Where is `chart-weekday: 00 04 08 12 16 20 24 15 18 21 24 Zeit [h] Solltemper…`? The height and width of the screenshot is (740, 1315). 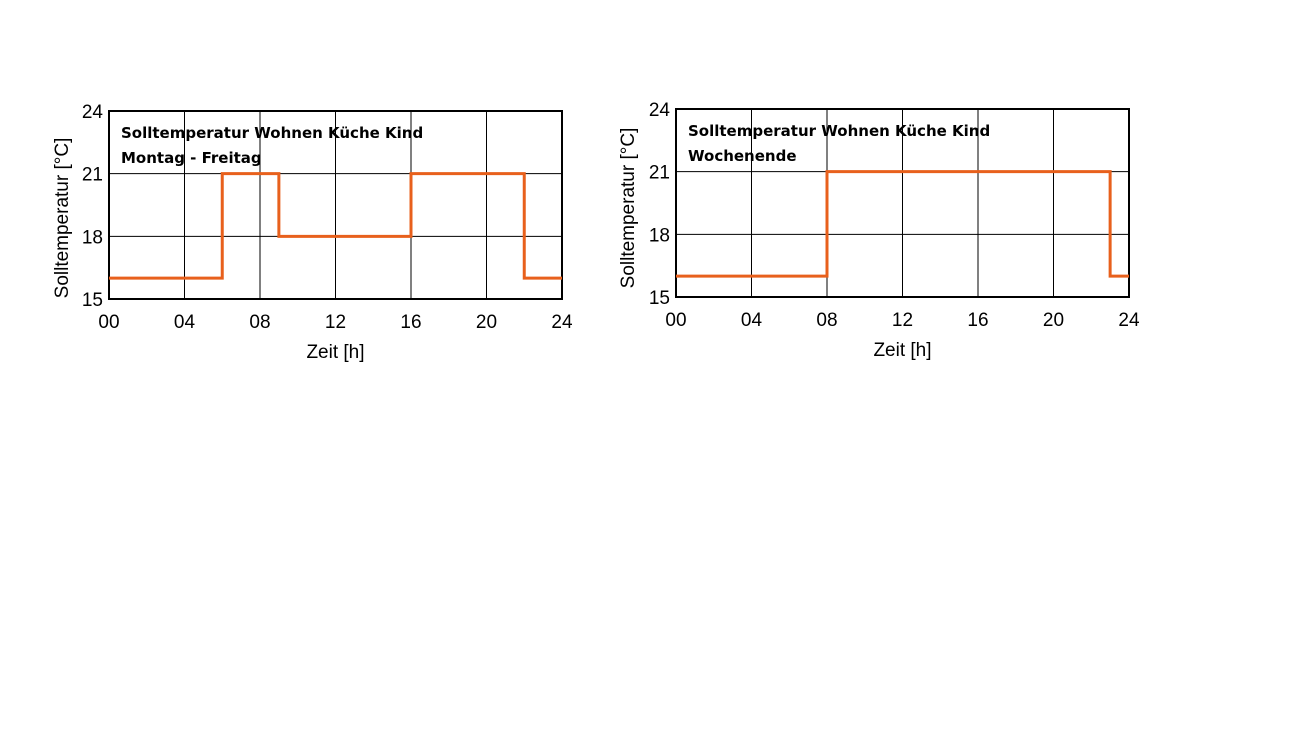 chart-weekday: 00 04 08 12 16 20 24 15 18 21 24 Zeit [h] Solltemper… is located at coordinates (312, 232).